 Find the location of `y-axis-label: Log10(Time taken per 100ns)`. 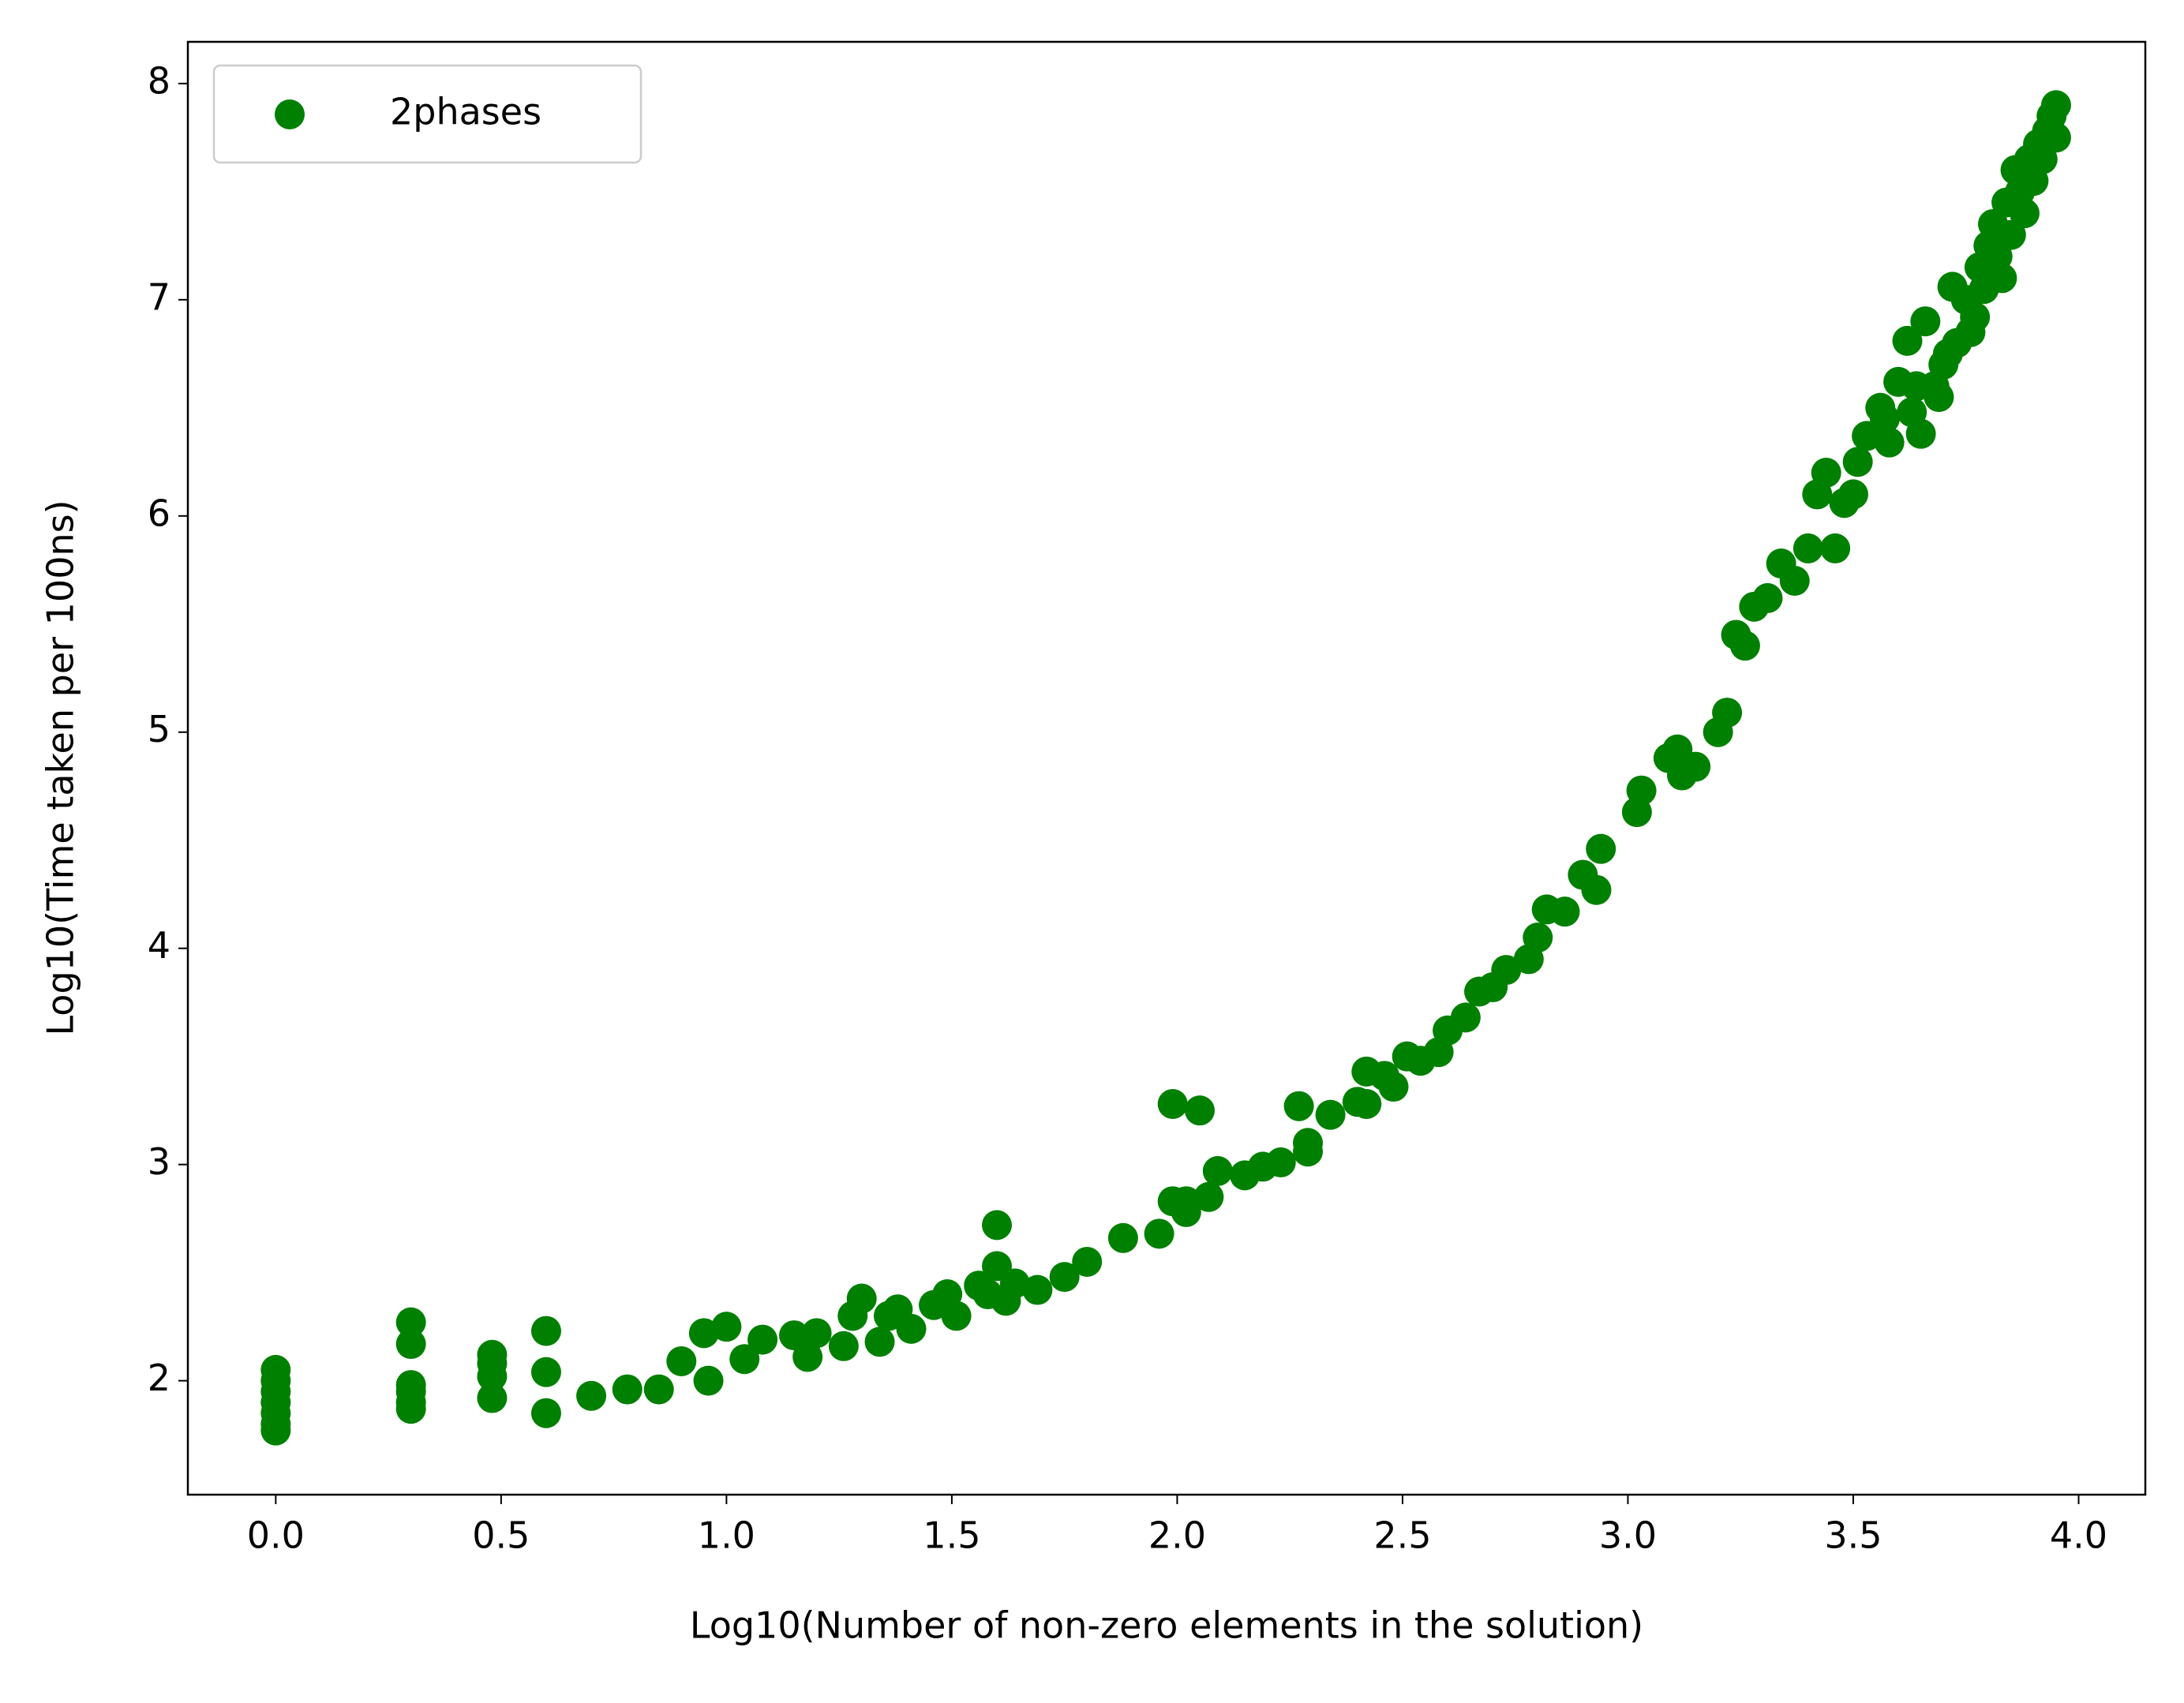

y-axis-label: Log10(Time taken per 100ns) is located at coordinates (60, 767).